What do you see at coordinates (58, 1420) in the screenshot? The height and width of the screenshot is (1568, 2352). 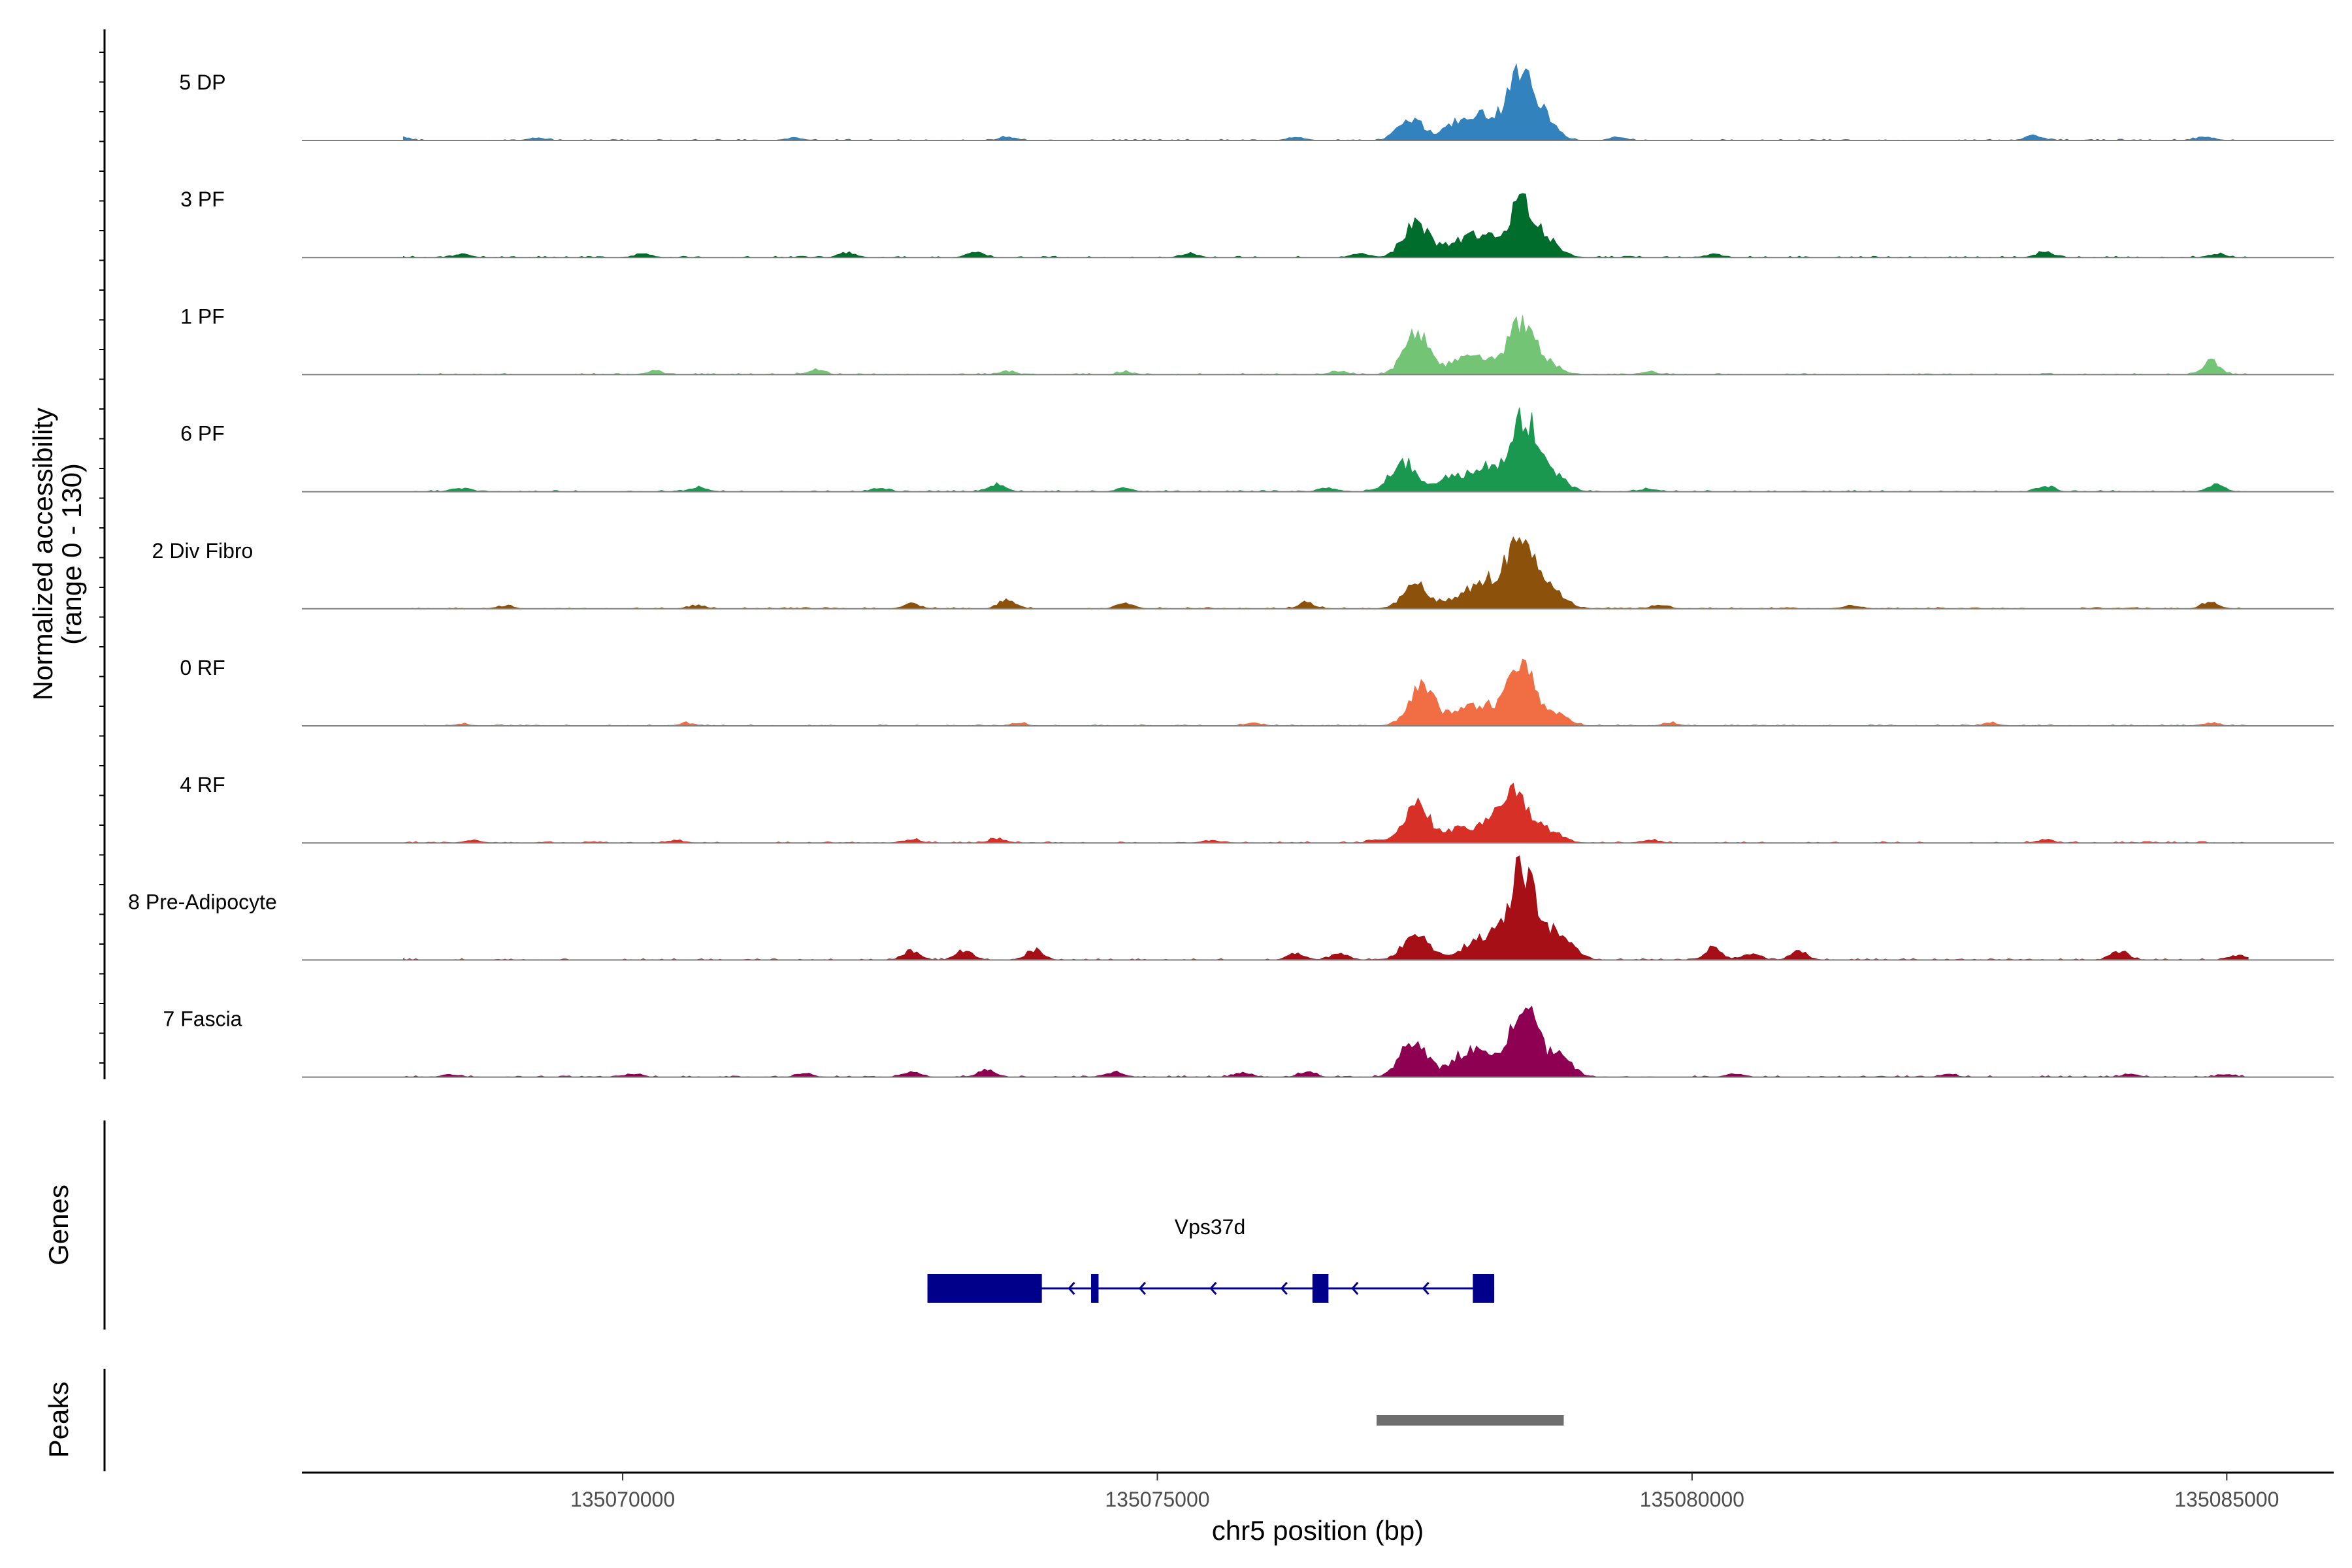 I see `peaks-track-title: Peaks` at bounding box center [58, 1420].